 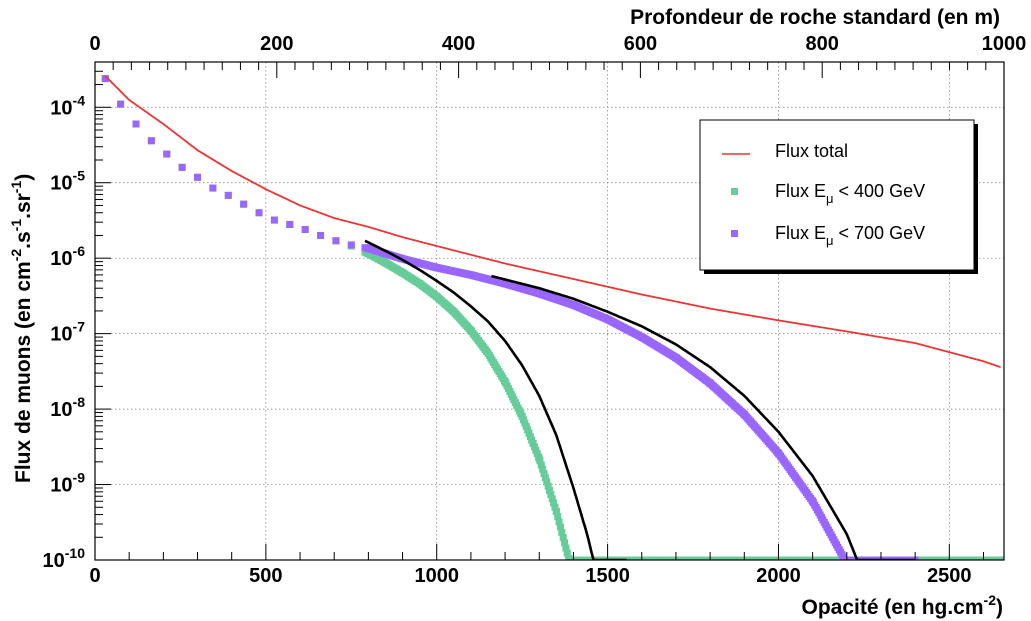 What do you see at coordinates (436, 576) in the screenshot?
I see `x-tick-label: 1000` at bounding box center [436, 576].